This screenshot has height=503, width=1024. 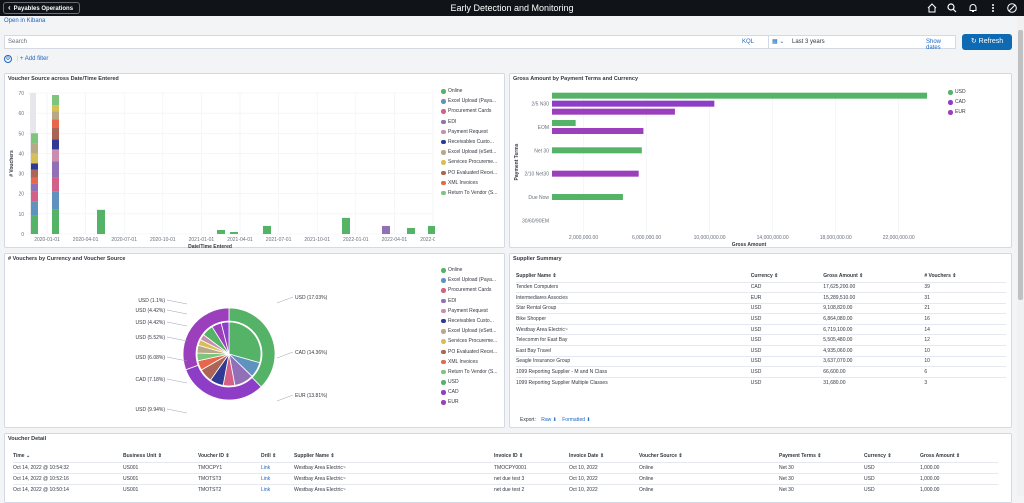 What do you see at coordinates (940, 276) in the screenshot?
I see `column-header: # Vouchers ⇕` at bounding box center [940, 276].